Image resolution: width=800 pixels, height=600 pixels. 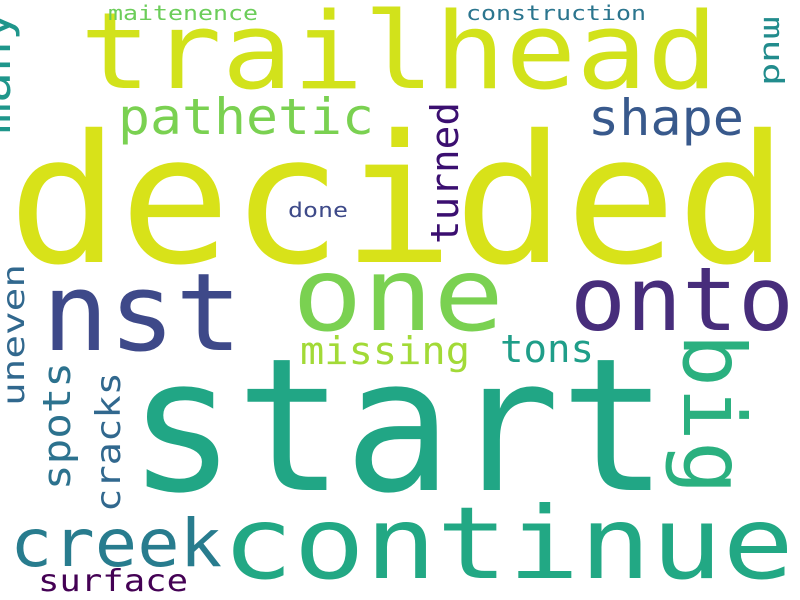 What do you see at coordinates (116, 543) in the screenshot?
I see `word-creek: creek` at bounding box center [116, 543].